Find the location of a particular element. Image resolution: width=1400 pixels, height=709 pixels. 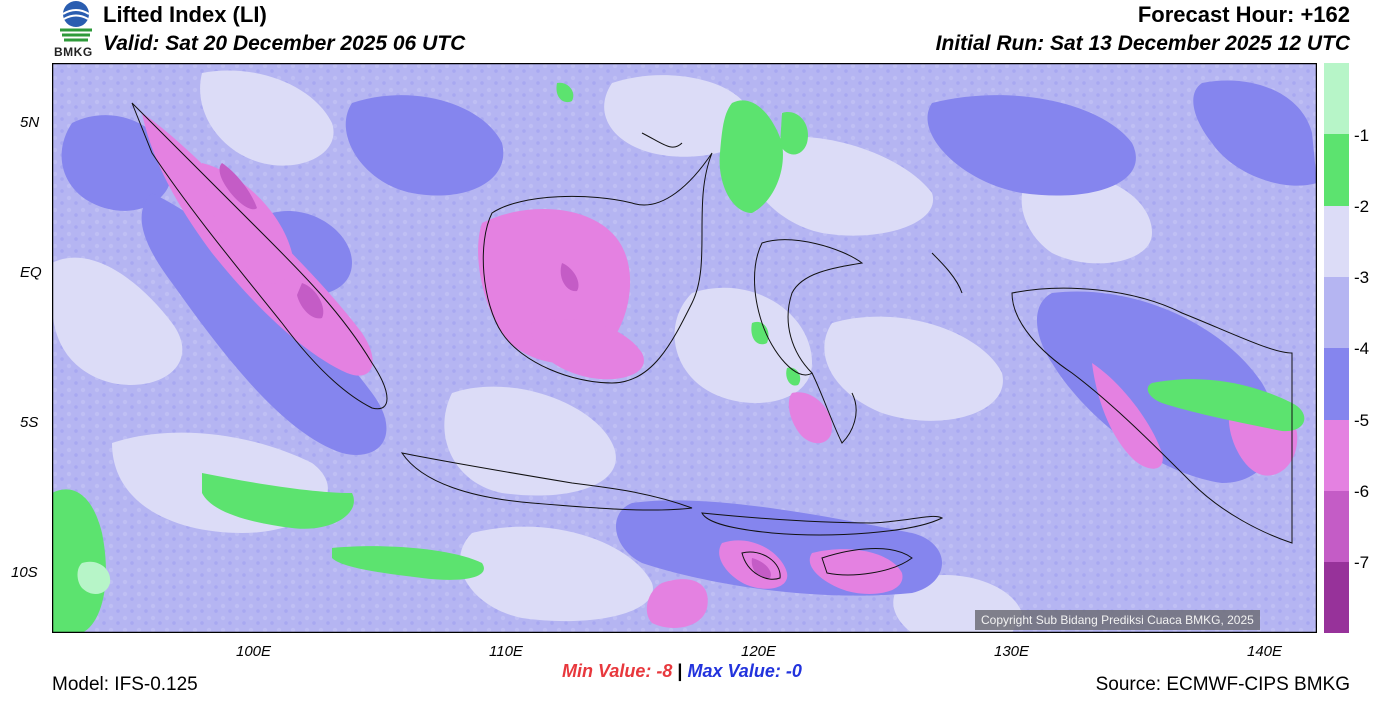

max-label: Max Value: is located at coordinates (734, 671).